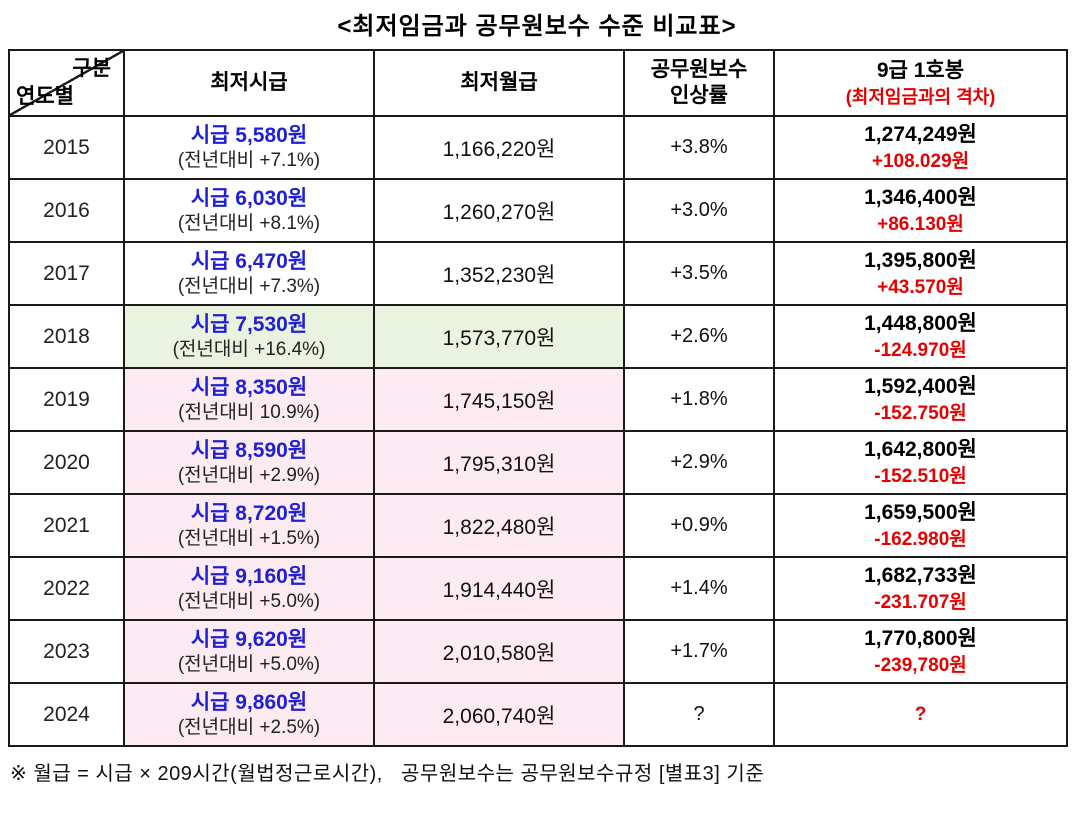 This screenshot has width=1074, height=814. What do you see at coordinates (920, 147) in the screenshot?
I see `grade9-cell: 1,274,249원 +108.029원` at bounding box center [920, 147].